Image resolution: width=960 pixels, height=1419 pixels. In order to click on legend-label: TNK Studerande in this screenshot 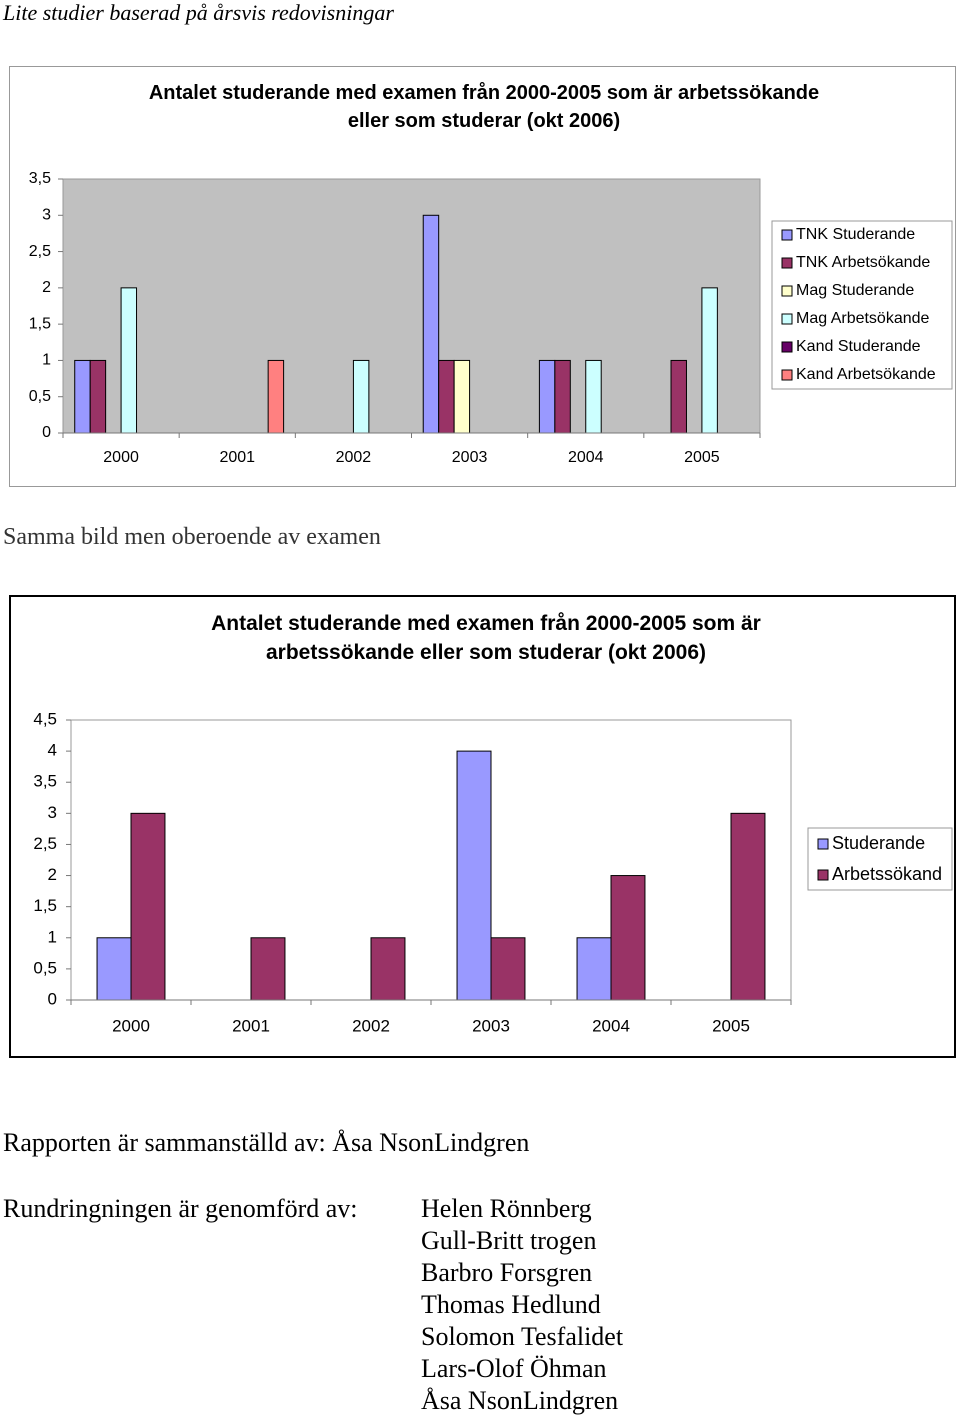, I will do `click(855, 234)`.